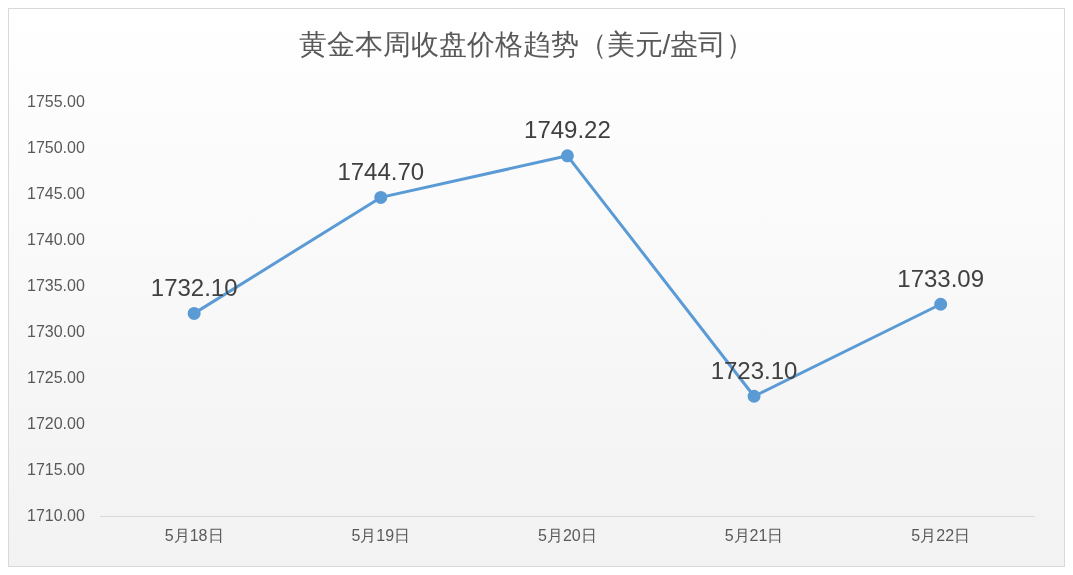 The image size is (1073, 575). Describe the element at coordinates (754, 535) in the screenshot. I see `x-tick-label: 5月21日` at that location.